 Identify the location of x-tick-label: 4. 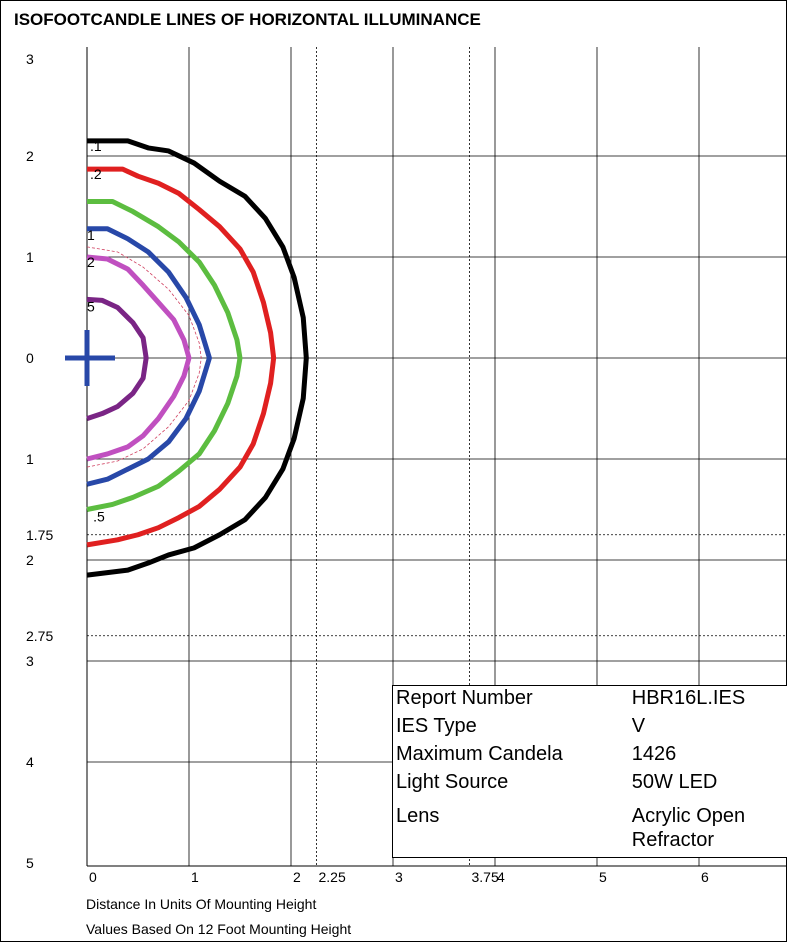
(501, 877).